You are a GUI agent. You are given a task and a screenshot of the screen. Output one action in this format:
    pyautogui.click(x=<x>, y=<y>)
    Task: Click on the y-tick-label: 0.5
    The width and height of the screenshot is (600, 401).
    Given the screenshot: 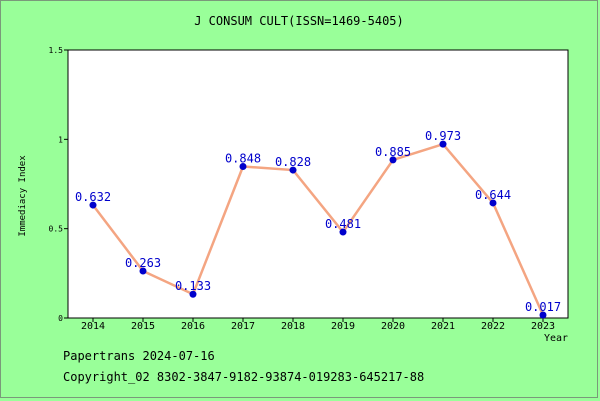 What is the action you would take?
    pyautogui.click(x=56, y=229)
    